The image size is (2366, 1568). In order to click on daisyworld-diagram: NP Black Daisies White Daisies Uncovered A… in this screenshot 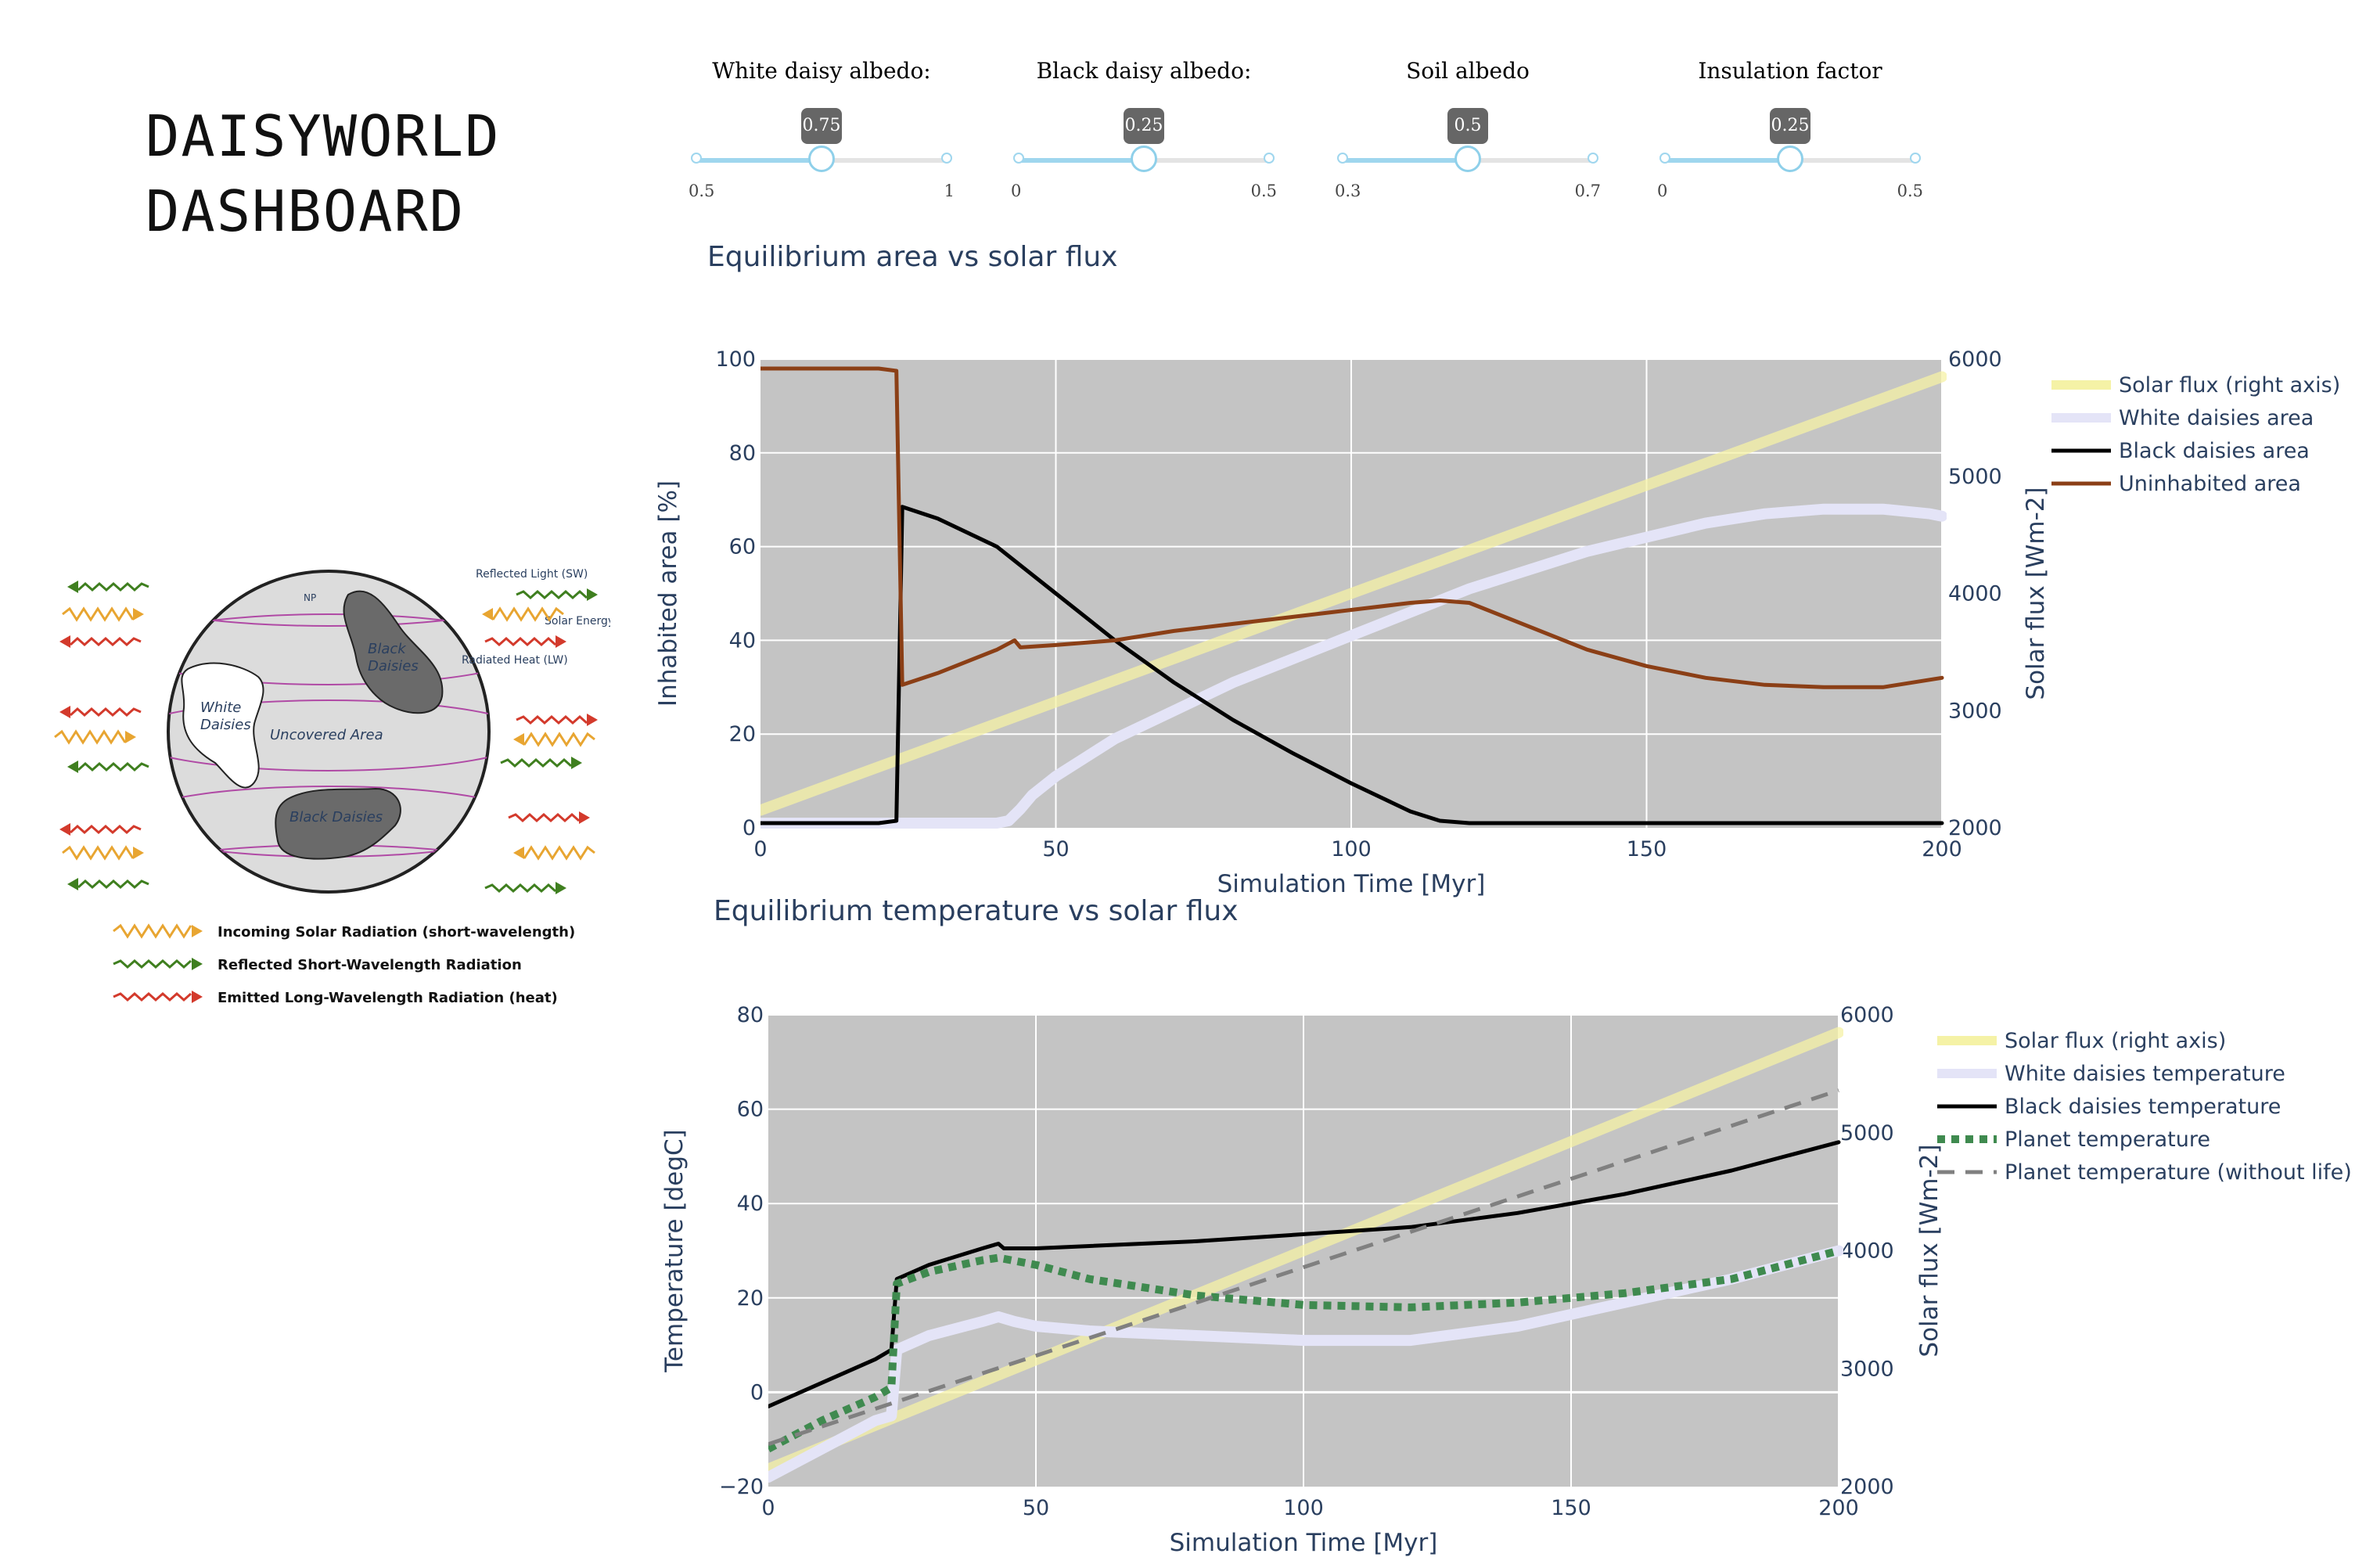, I will do `click(332, 787)`.